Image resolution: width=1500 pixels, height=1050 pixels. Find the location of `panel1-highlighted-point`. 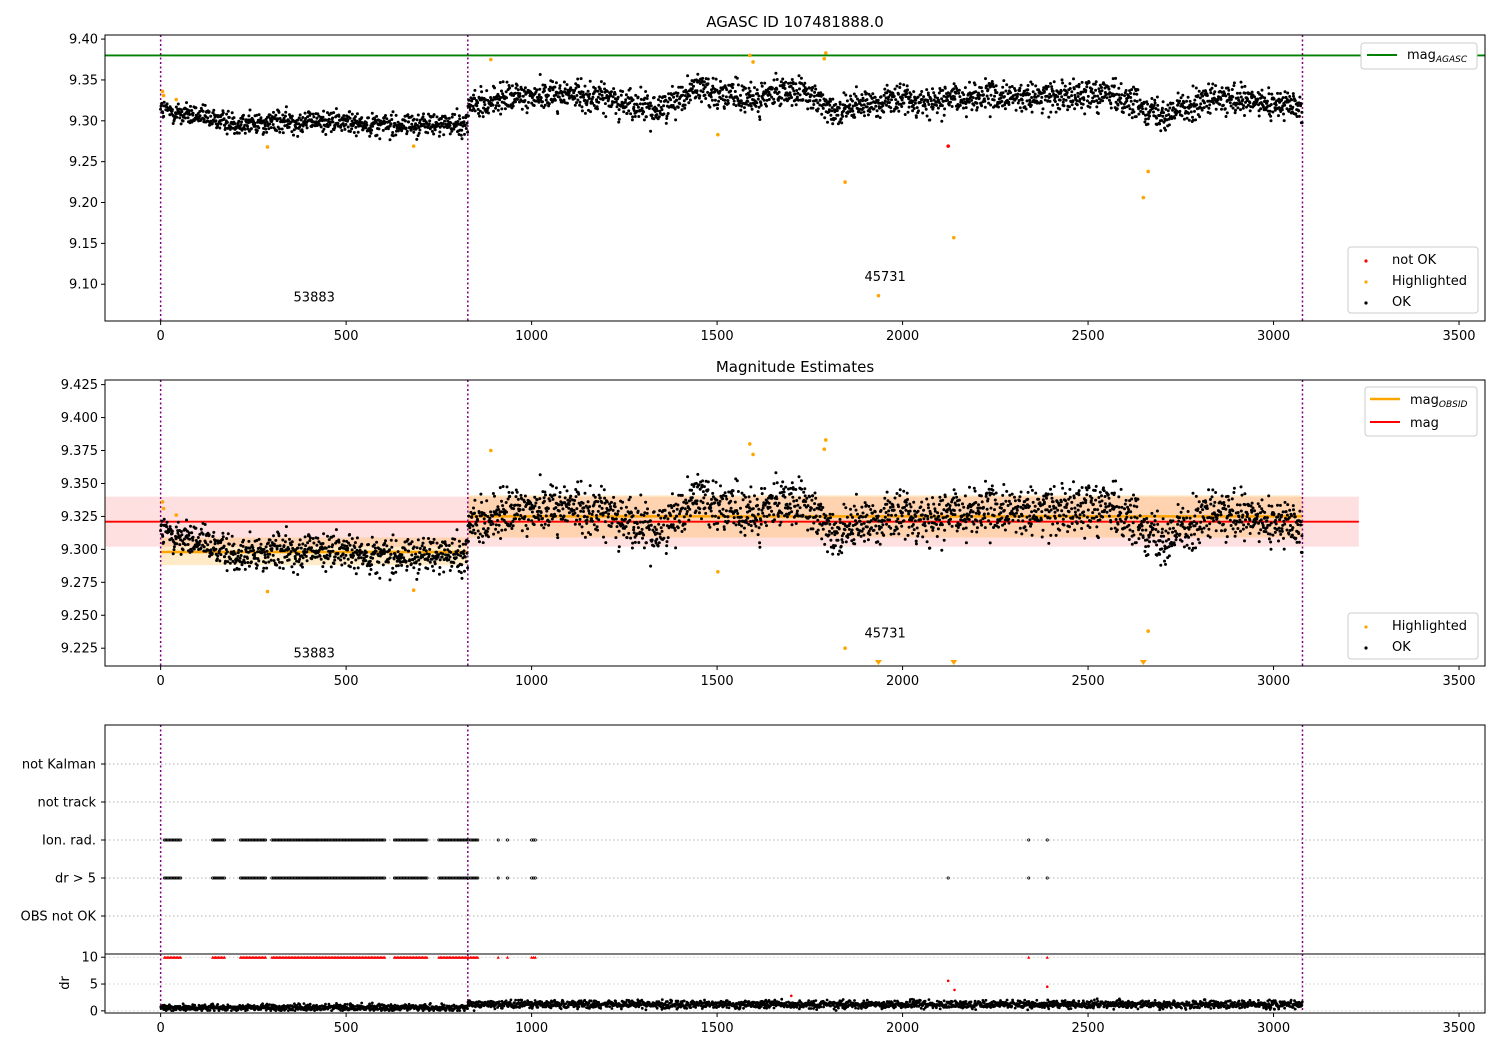

panel1-highlighted-point is located at coordinates (162, 91).